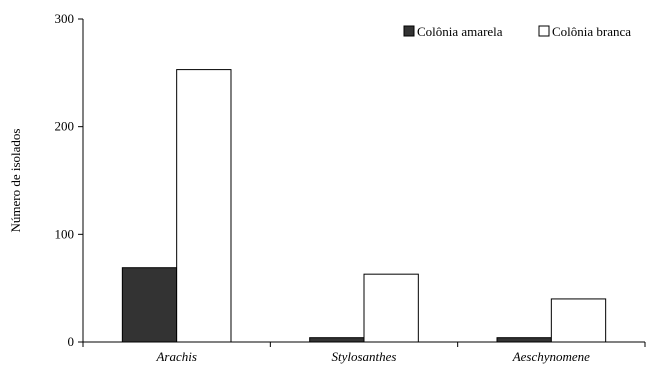 This screenshot has width=651, height=374. Describe the element at coordinates (69, 180) in the screenshot. I see `y-axis: 0 100 200 300` at that location.